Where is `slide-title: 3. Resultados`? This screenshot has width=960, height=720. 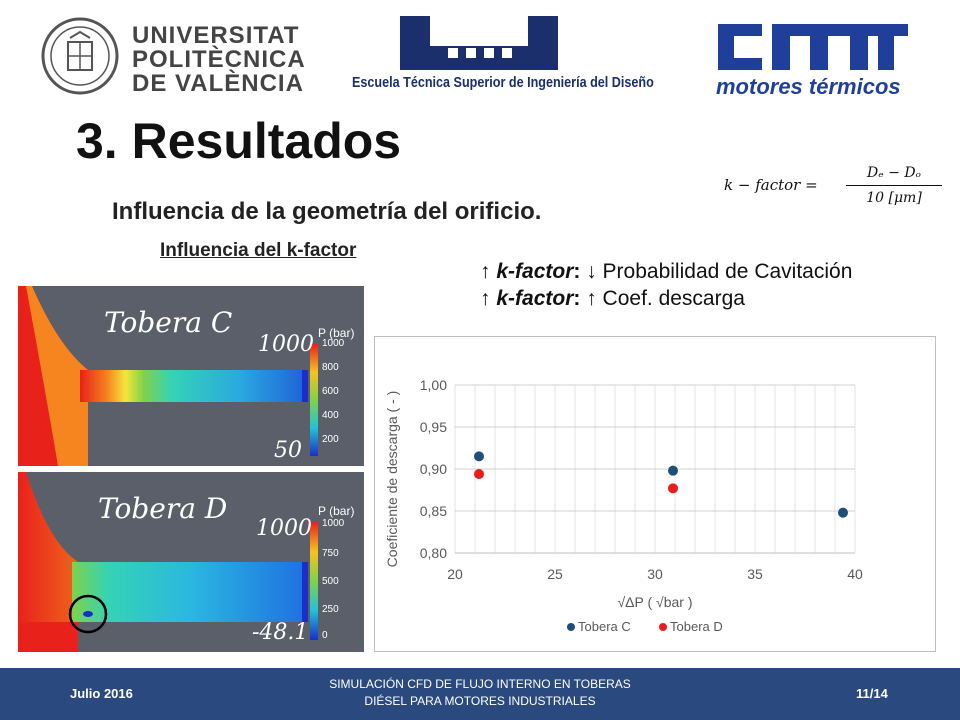 slide-title: 3. Resultados is located at coordinates (239, 141).